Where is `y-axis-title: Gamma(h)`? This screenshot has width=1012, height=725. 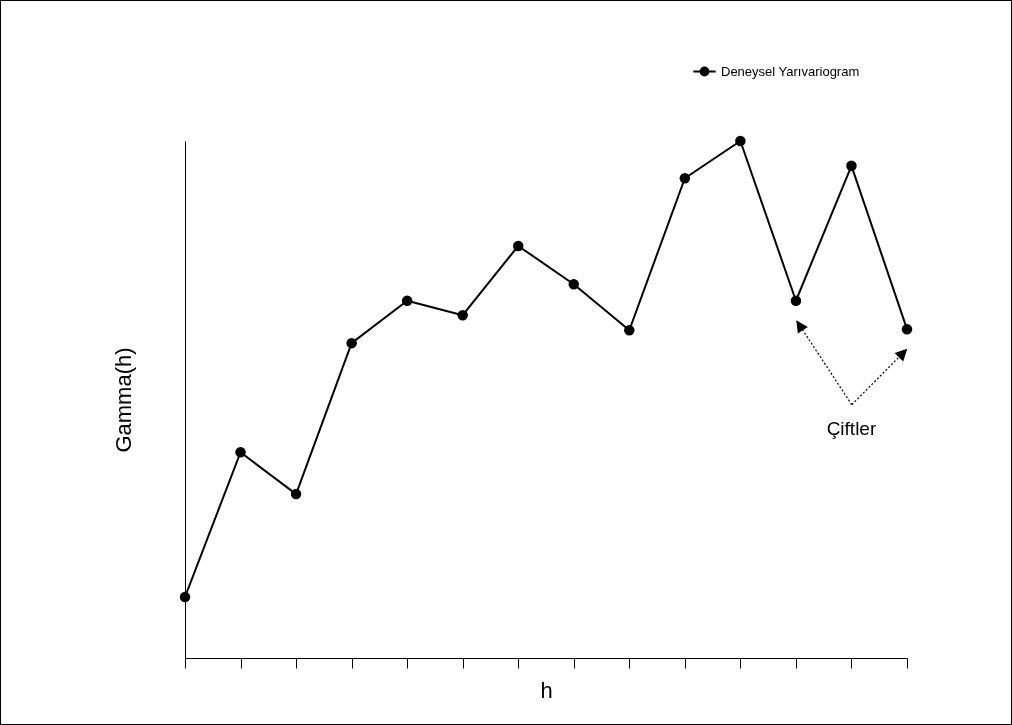 y-axis-title: Gamma(h) is located at coordinates (123, 400).